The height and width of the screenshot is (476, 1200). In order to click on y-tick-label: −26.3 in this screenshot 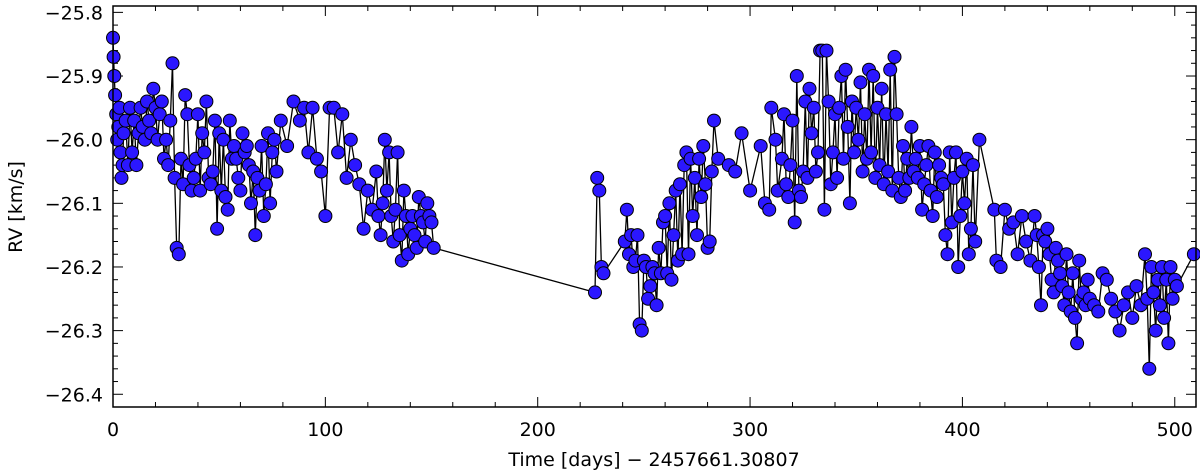, I will do `click(74, 332)`.